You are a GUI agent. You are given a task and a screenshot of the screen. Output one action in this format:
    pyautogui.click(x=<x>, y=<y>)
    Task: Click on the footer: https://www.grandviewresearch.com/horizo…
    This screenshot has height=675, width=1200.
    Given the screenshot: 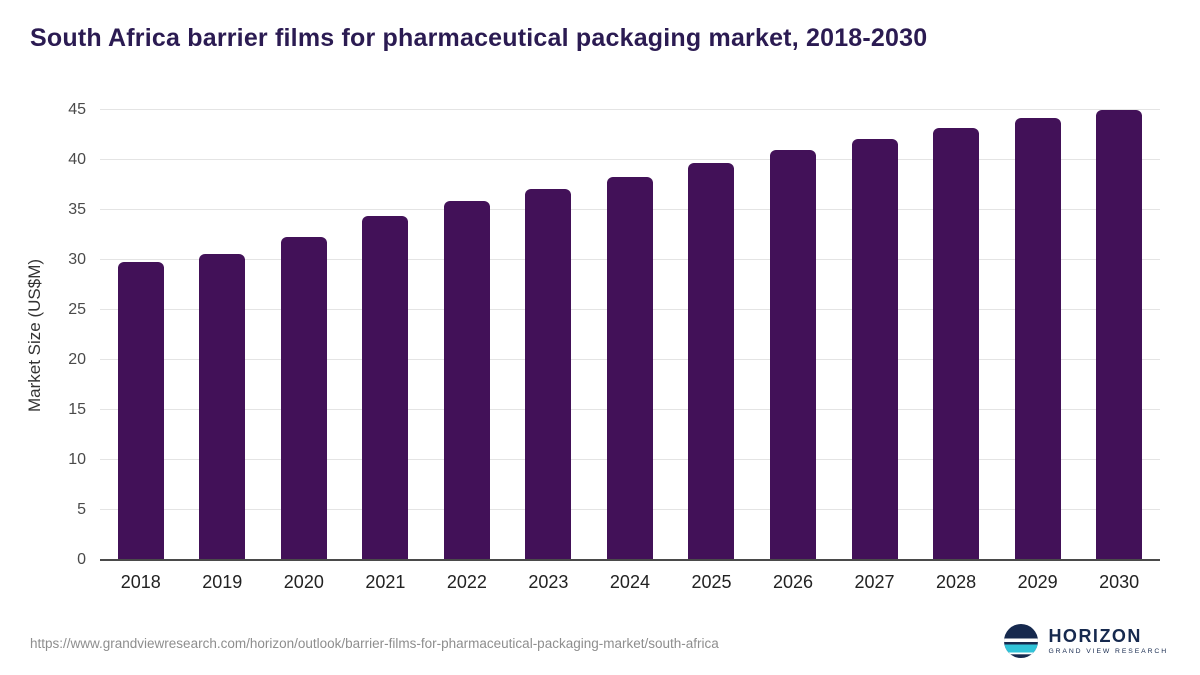 What is the action you would take?
    pyautogui.click(x=600, y=646)
    